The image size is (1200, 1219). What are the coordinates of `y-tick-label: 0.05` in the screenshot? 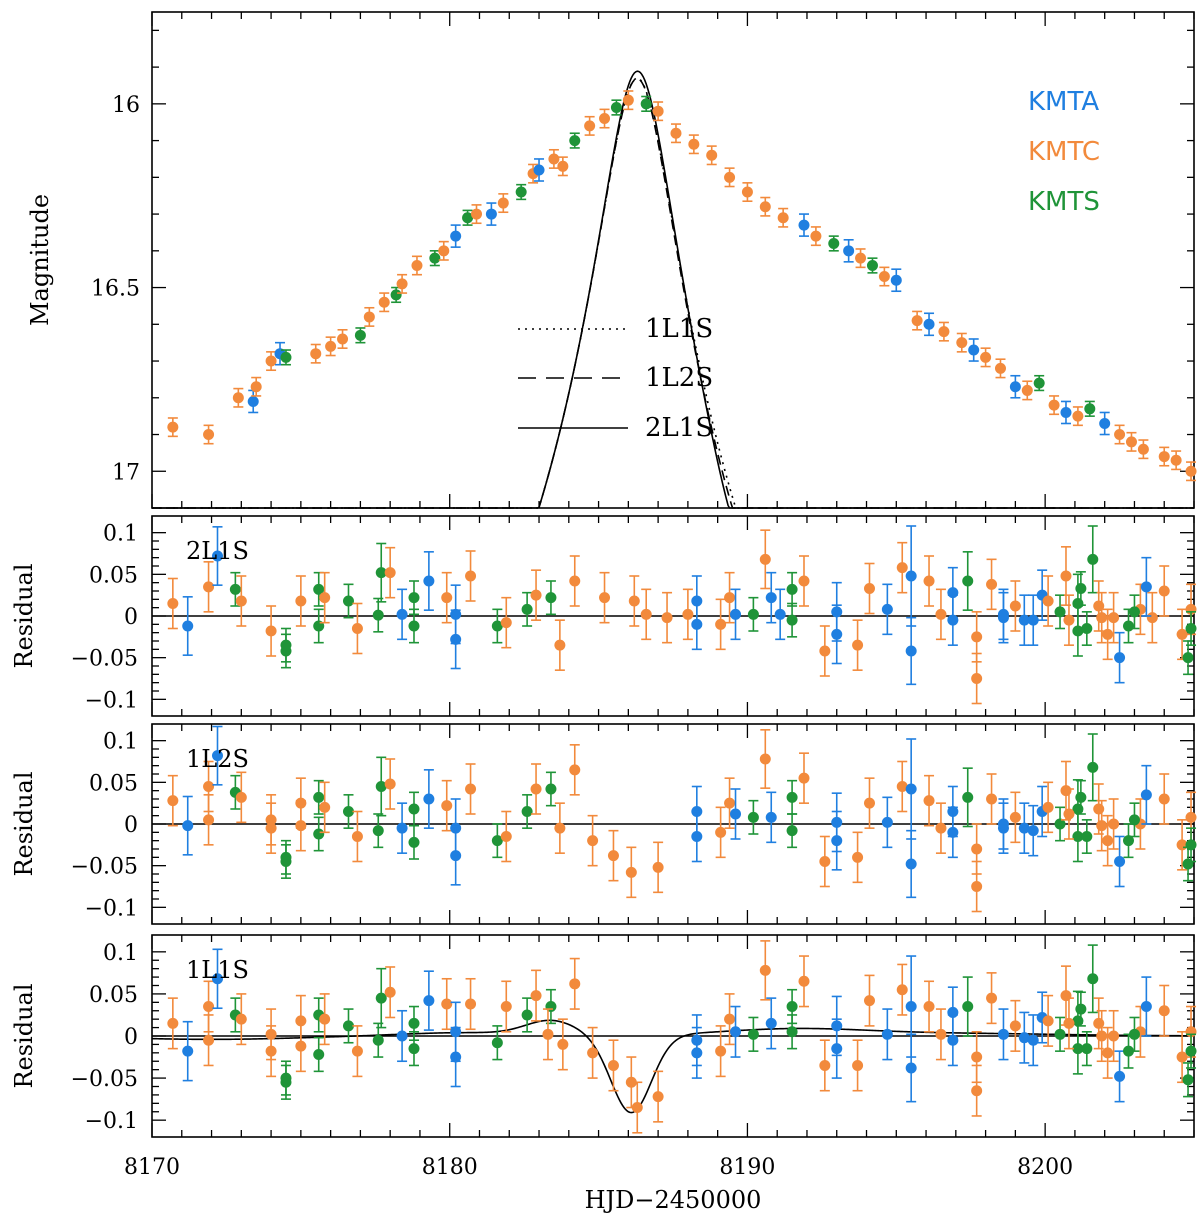 It's located at (113, 783).